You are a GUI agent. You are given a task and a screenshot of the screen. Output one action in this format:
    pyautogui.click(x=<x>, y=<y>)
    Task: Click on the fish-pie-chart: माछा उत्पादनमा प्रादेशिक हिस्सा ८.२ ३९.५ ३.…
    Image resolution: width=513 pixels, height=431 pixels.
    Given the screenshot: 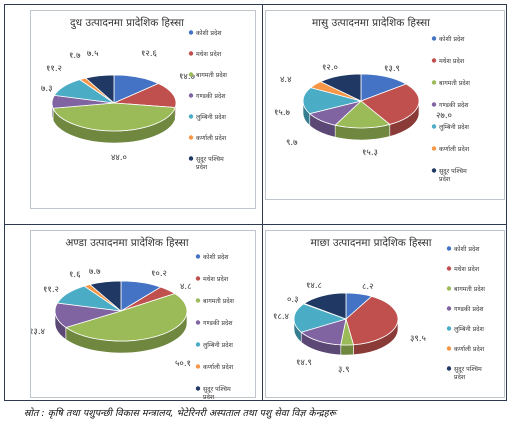 What is the action you would take?
    pyautogui.click(x=379, y=308)
    